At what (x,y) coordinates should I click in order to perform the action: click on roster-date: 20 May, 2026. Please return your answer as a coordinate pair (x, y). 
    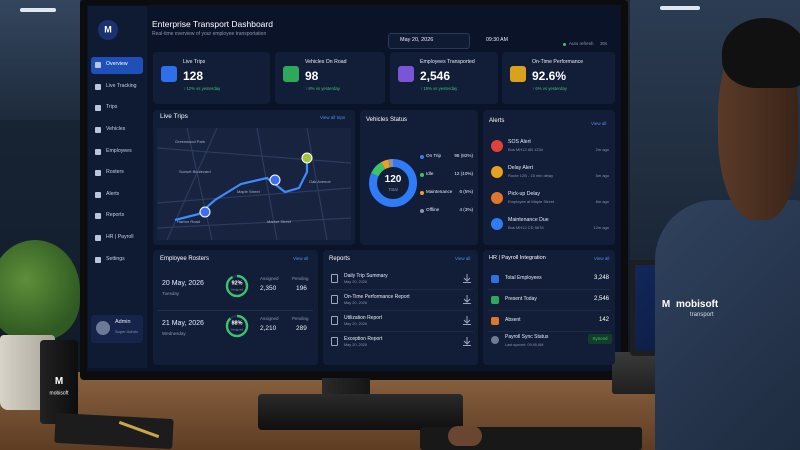
    Looking at the image, I should click on (183, 283).